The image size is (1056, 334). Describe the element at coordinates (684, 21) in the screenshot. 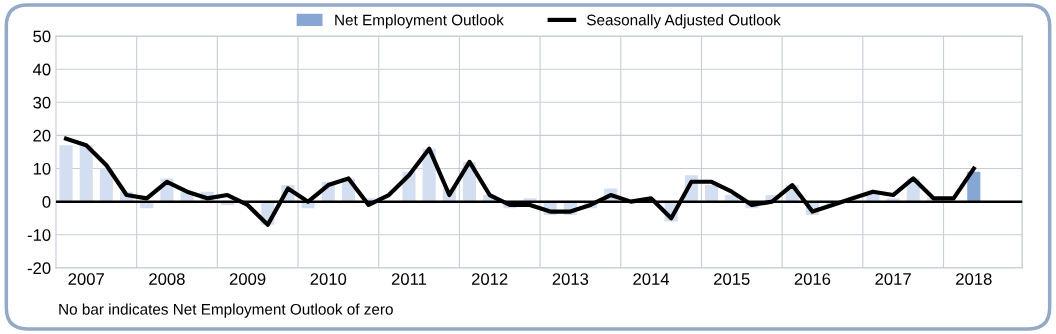

I see `legend-label: Seasonally Adjusted Outlook` at that location.